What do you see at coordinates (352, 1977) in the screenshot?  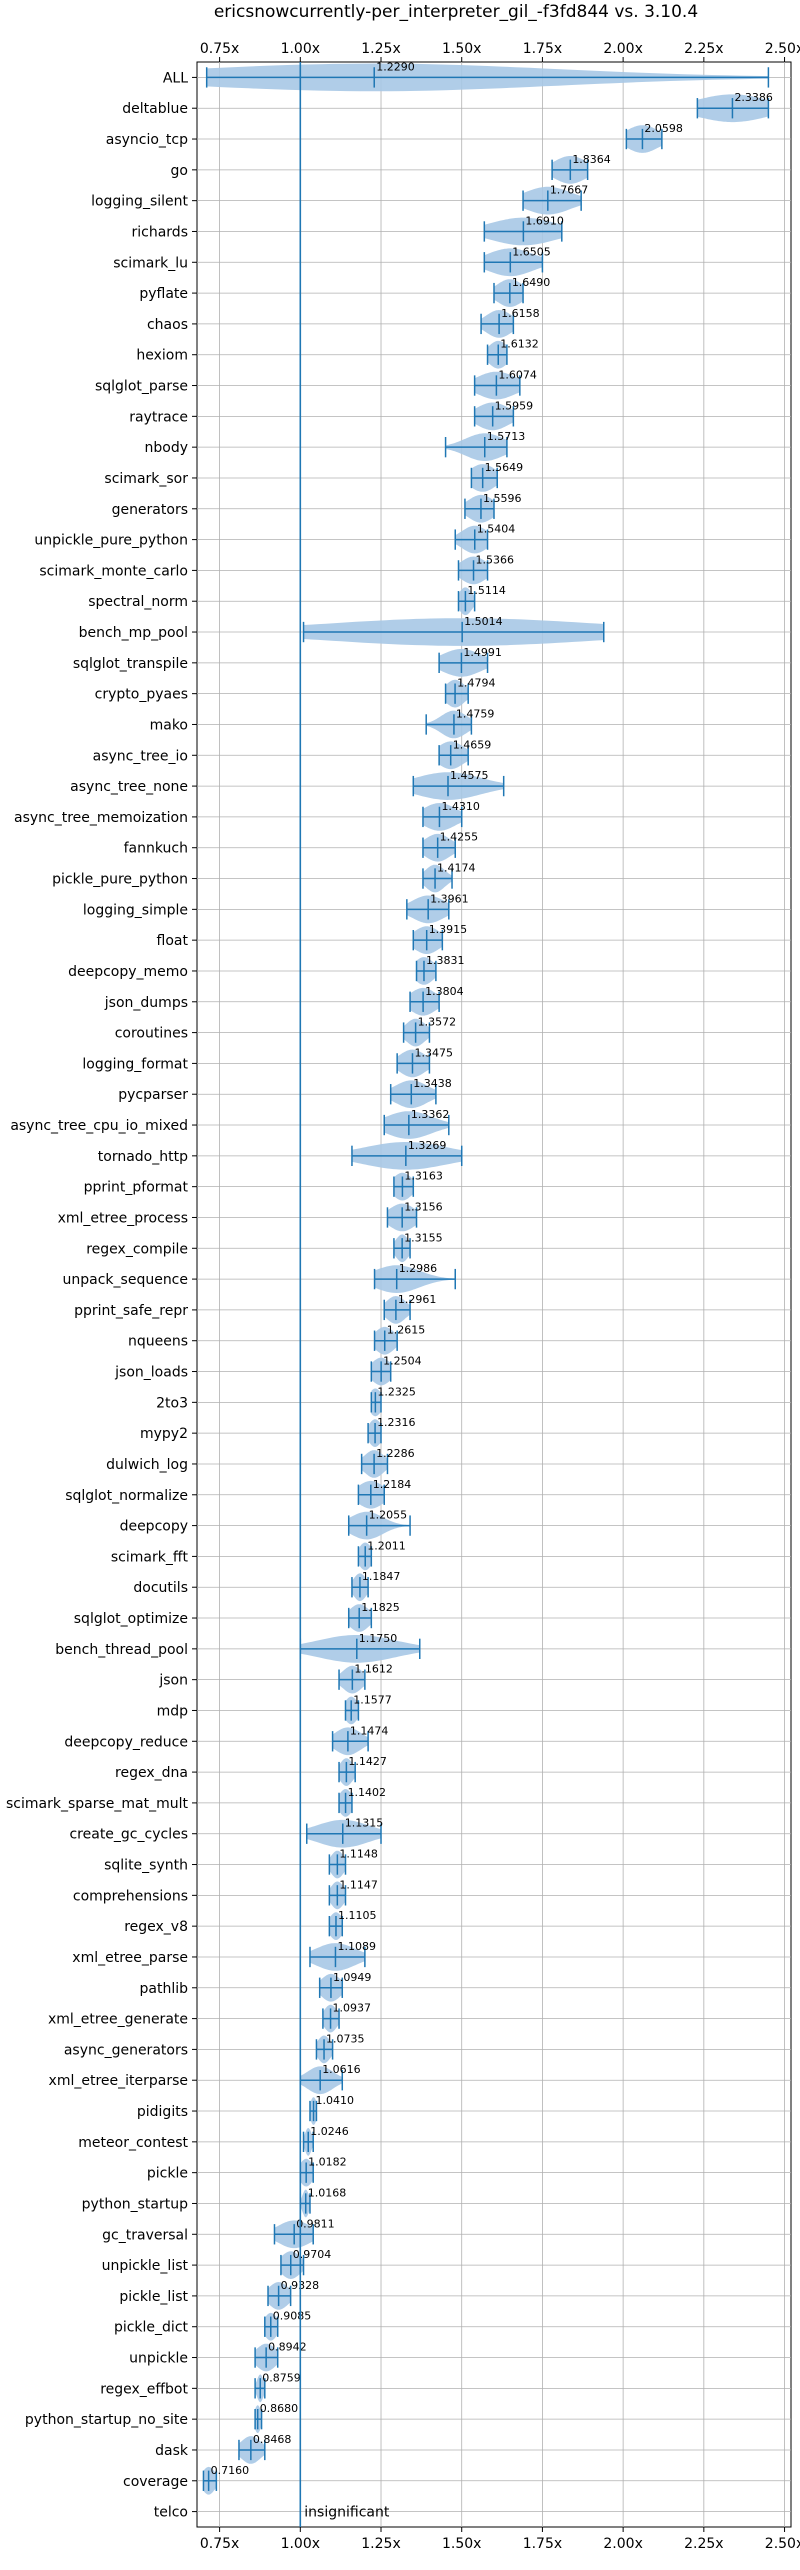 I see `value-label: 1.0949` at bounding box center [352, 1977].